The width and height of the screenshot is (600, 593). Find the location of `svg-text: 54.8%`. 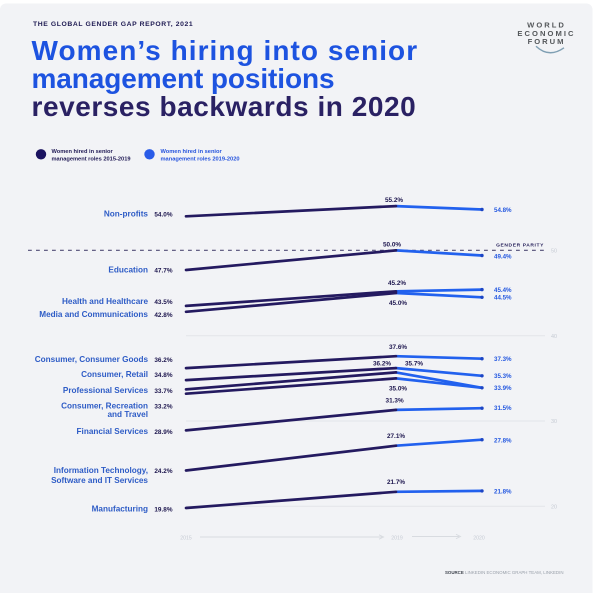

svg-text: 54.8% is located at coordinates (503, 210).